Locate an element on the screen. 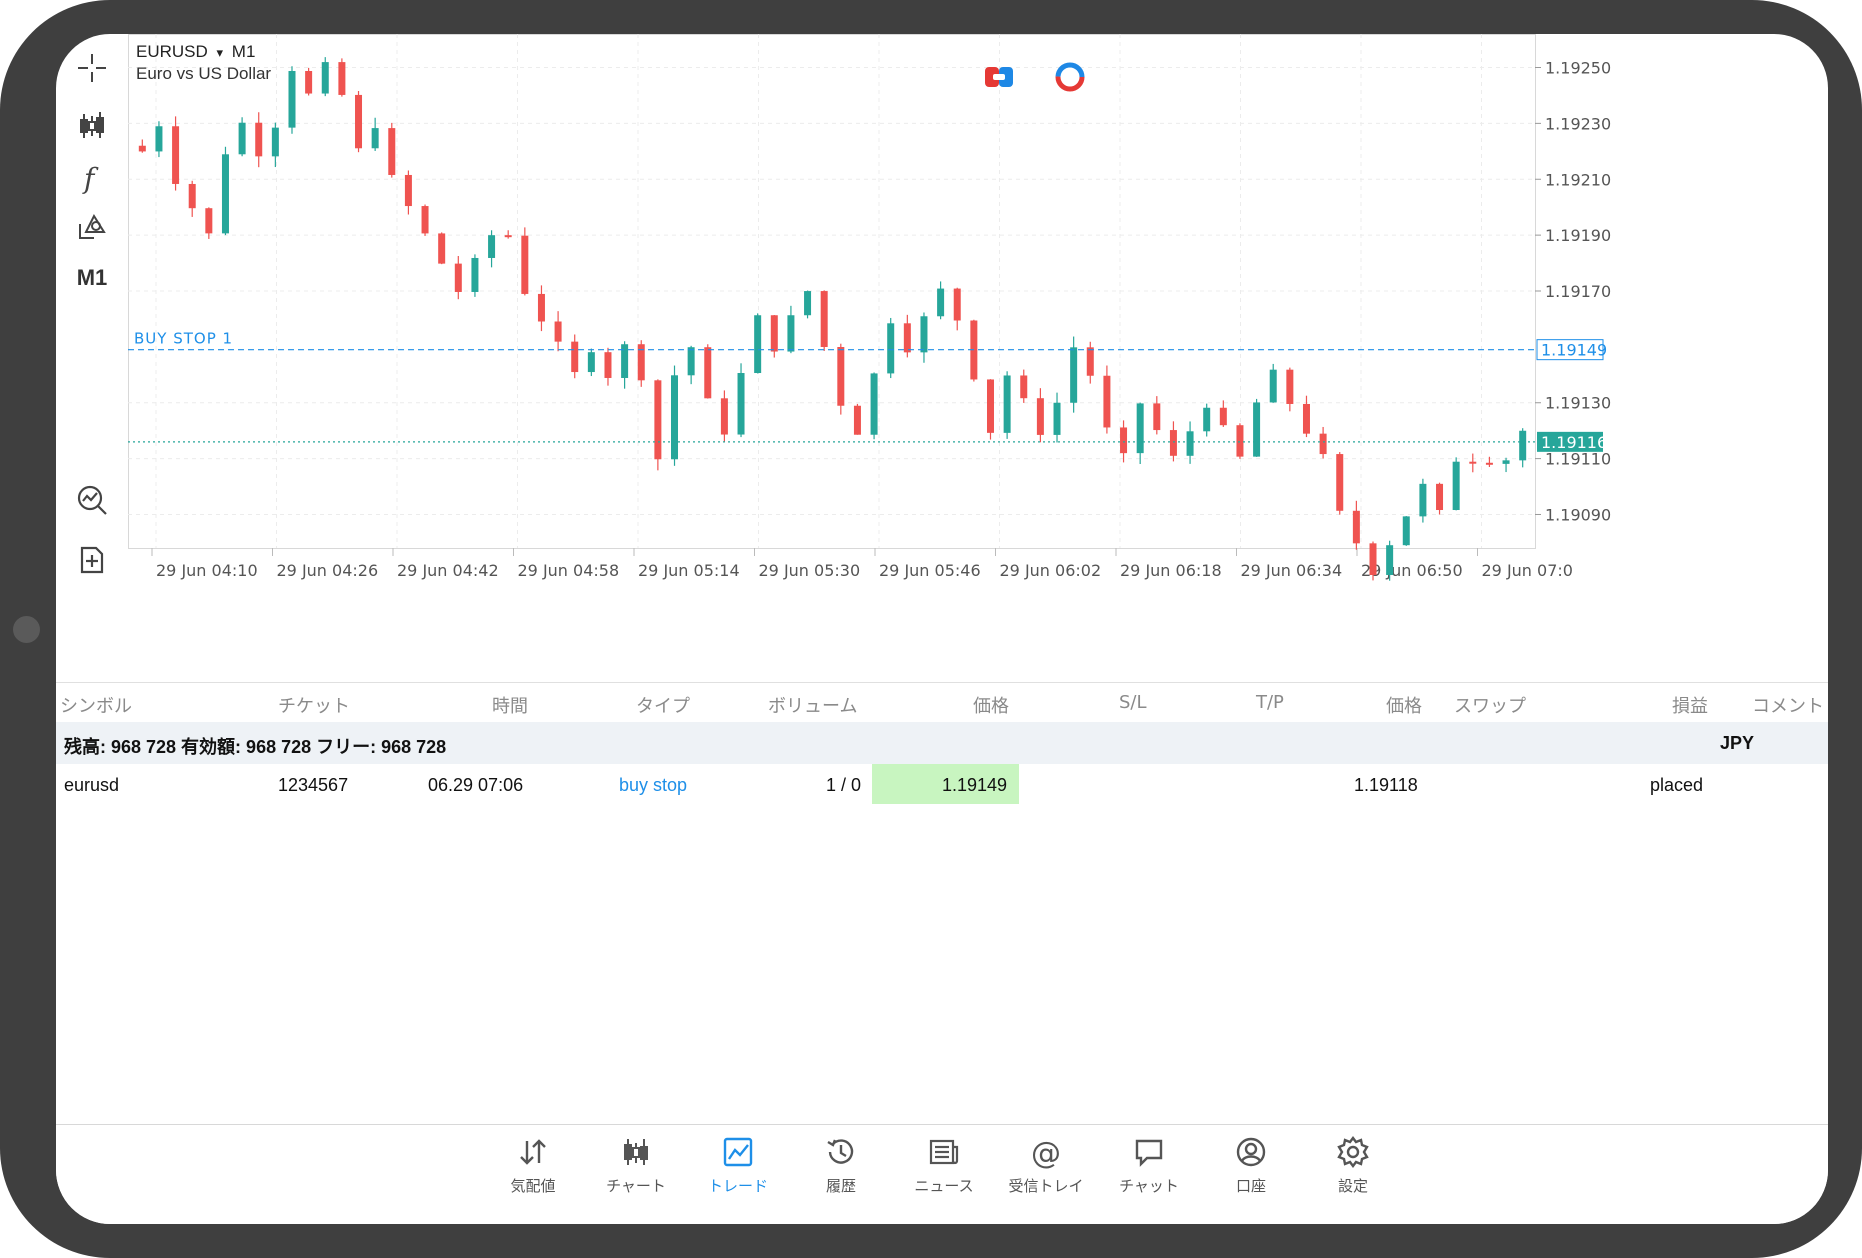  nav-label: 気配値 is located at coordinates (533, 1186).